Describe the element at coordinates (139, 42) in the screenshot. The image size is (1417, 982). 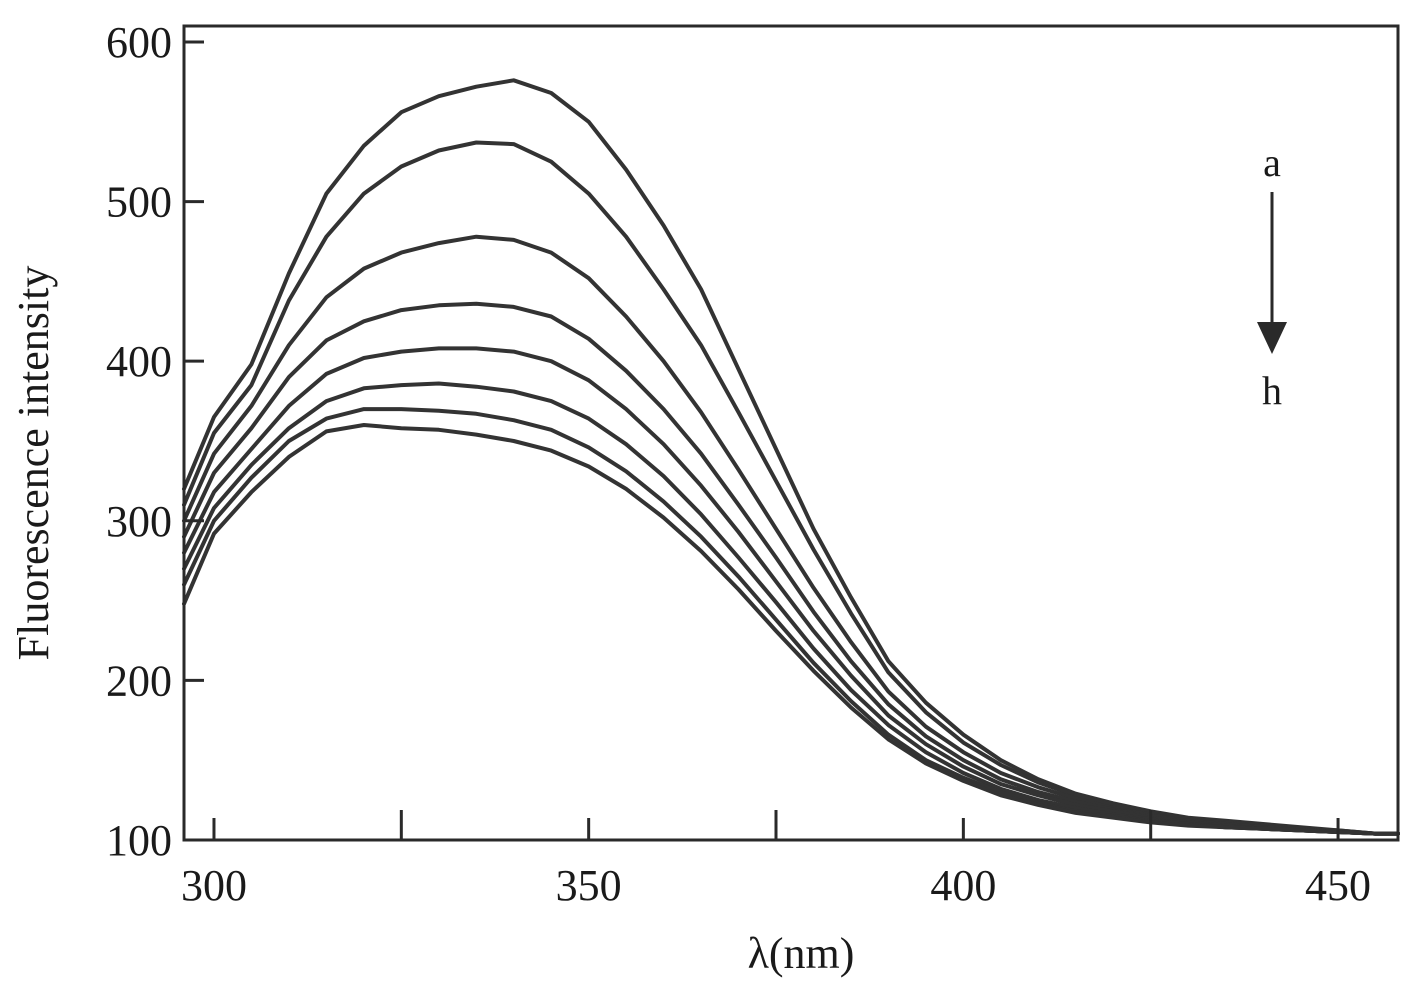
I see `y-tick-label-600: 600` at that location.